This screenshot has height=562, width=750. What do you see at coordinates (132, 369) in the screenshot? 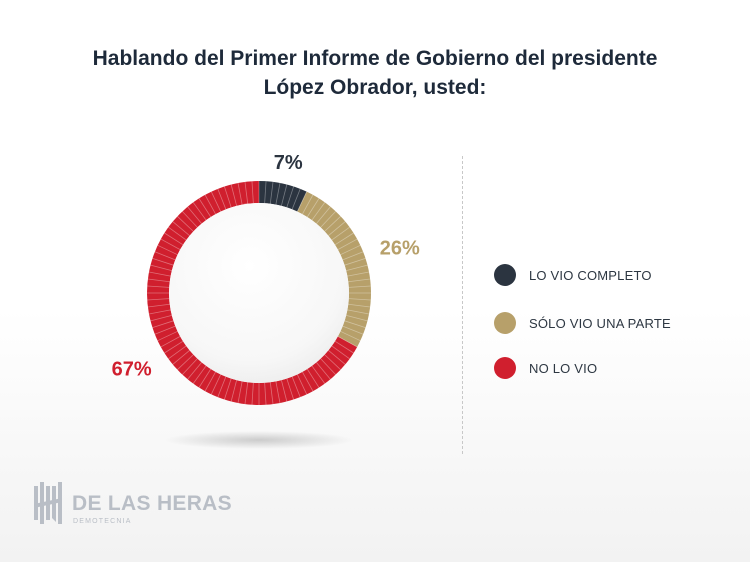
I see `data-label-no-lo-vio: 67%` at bounding box center [132, 369].